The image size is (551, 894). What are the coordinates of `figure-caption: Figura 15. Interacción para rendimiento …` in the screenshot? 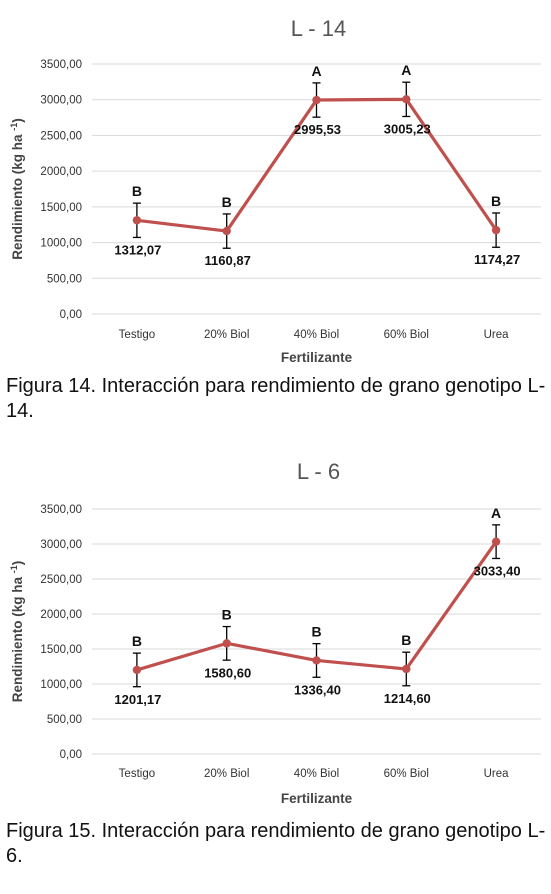 It's located at (276, 843).